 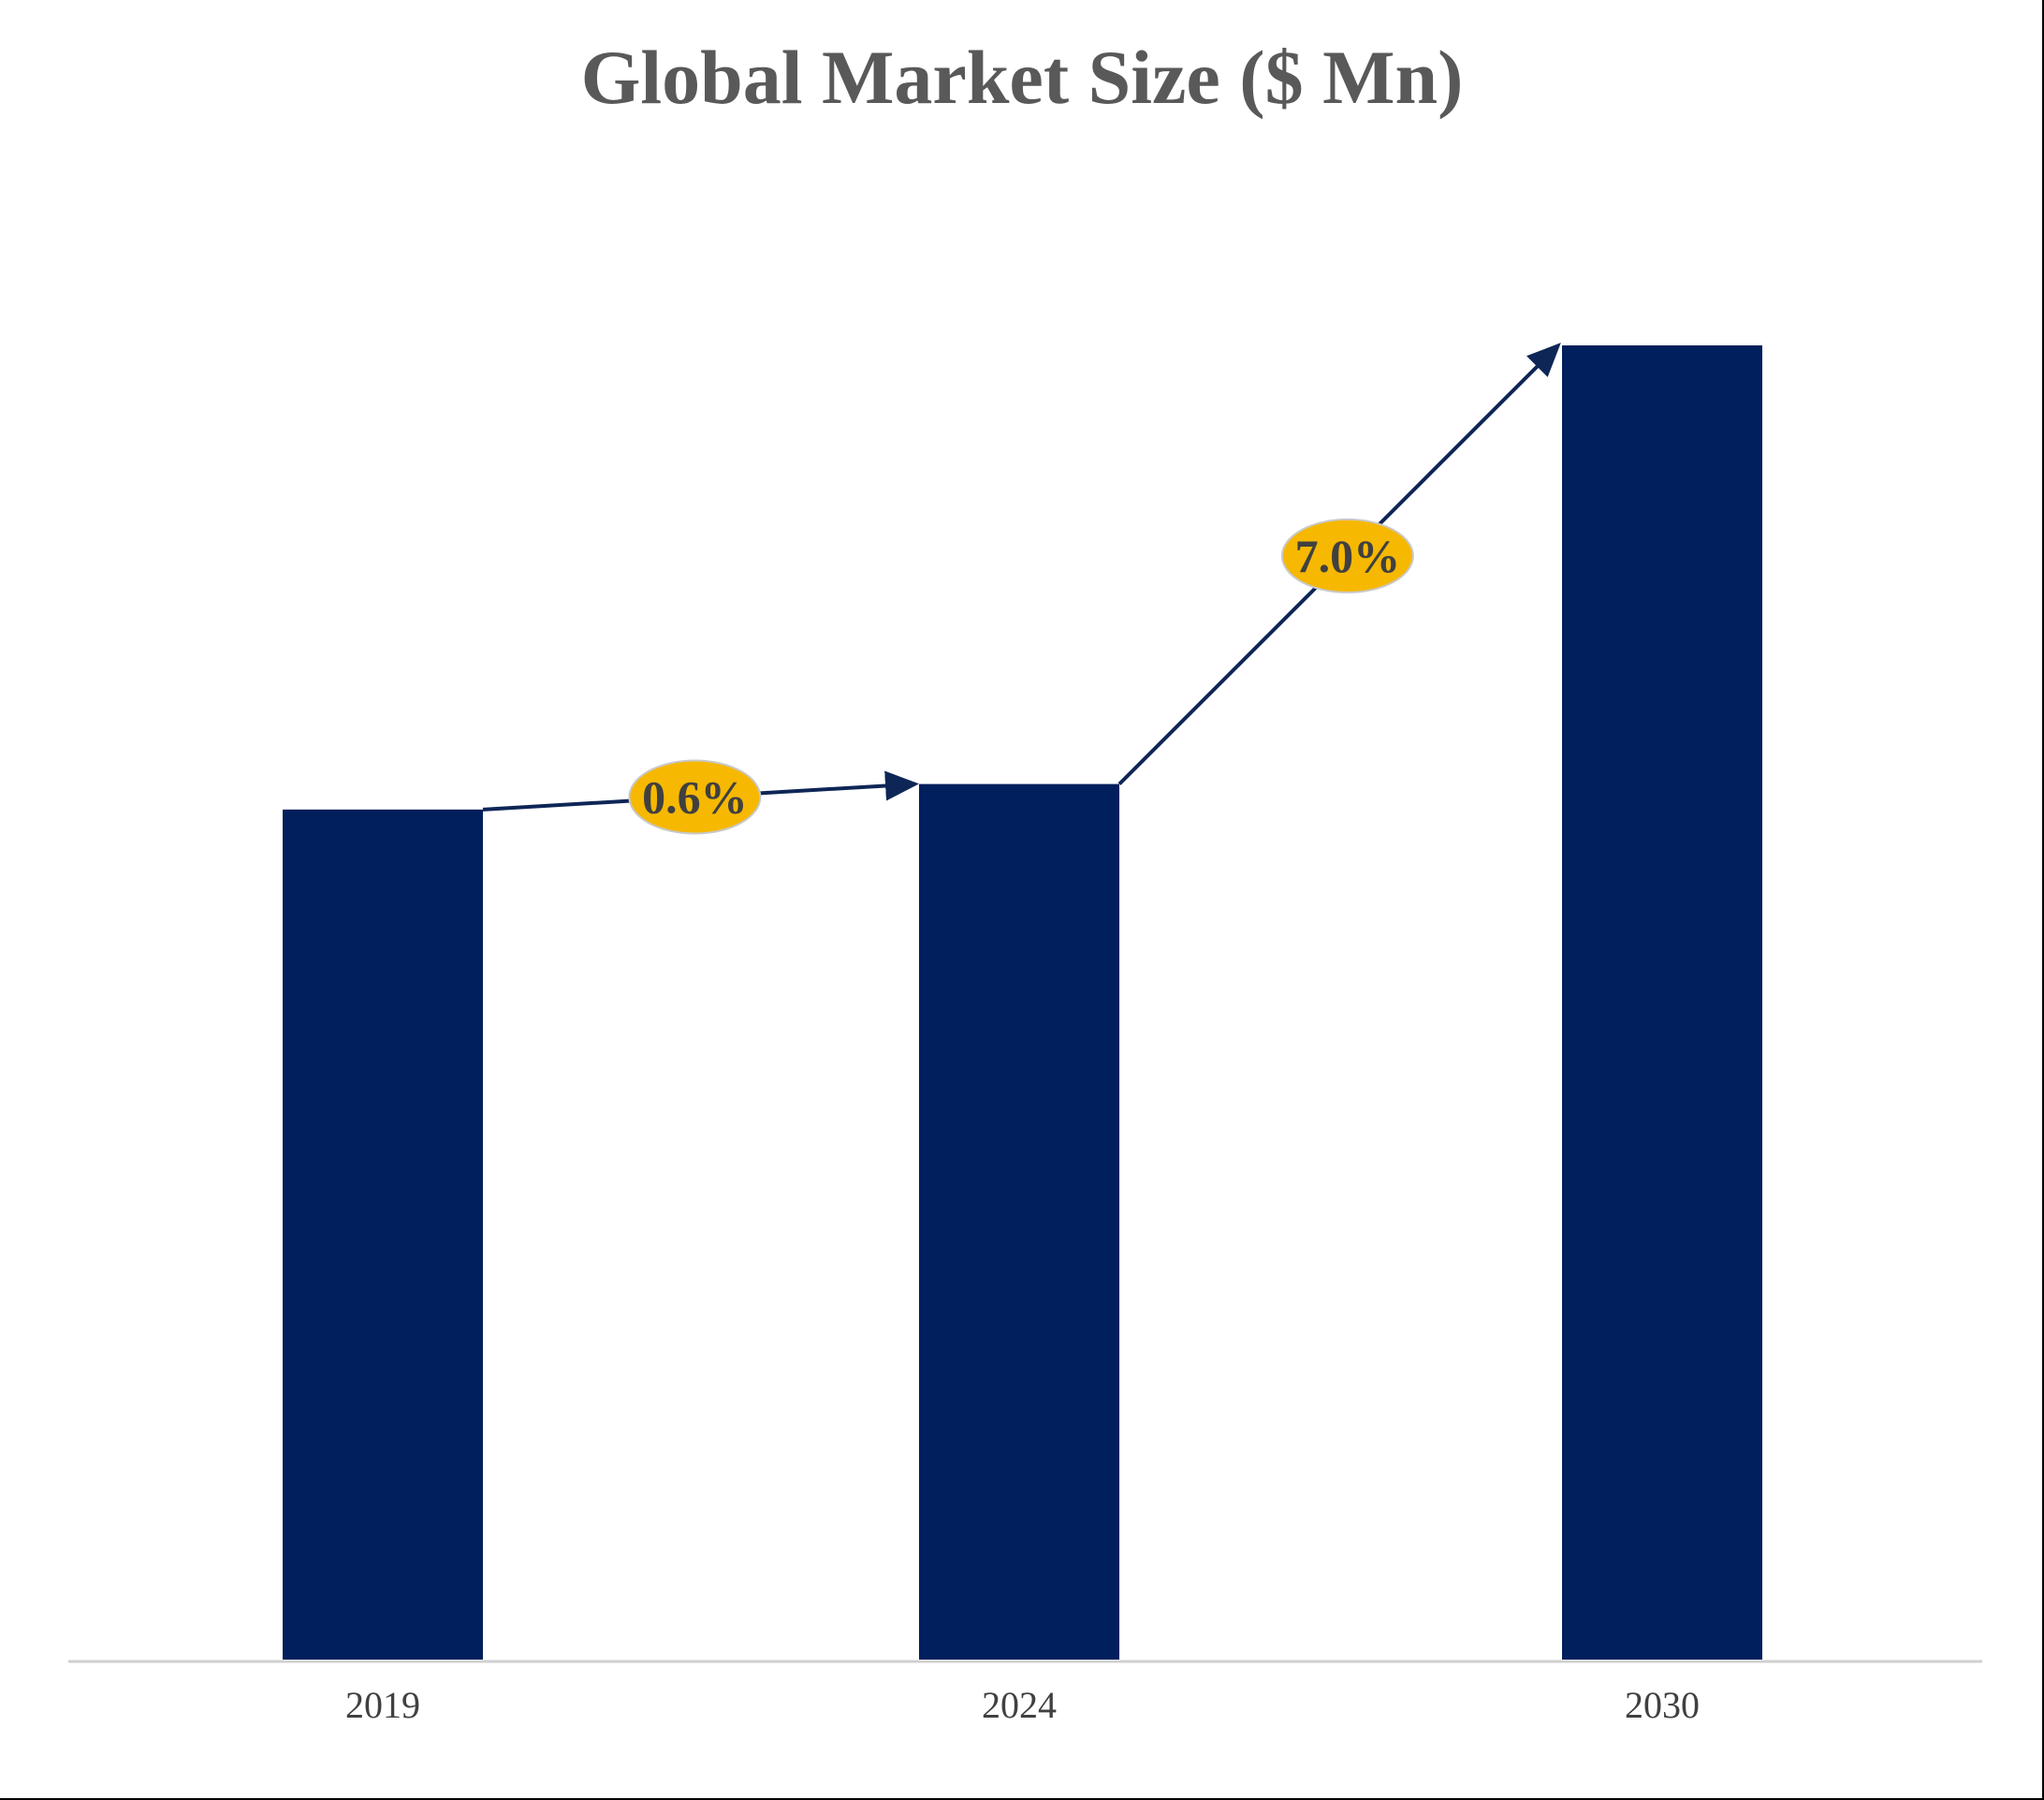 I want to click on bar-2019, so click(x=383, y=1234).